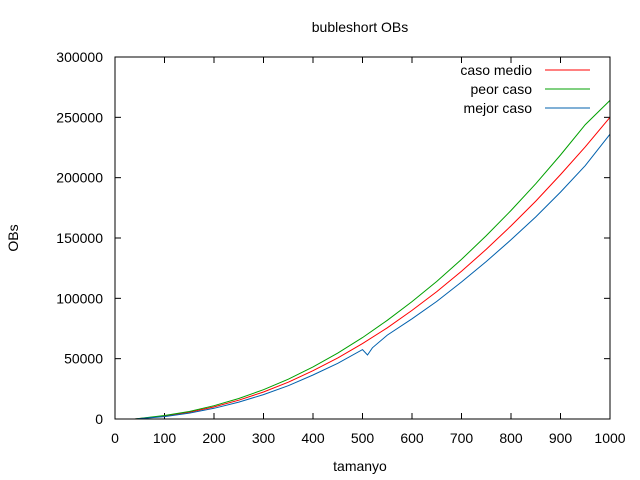  I want to click on x-tick-label: 500, so click(363, 438).